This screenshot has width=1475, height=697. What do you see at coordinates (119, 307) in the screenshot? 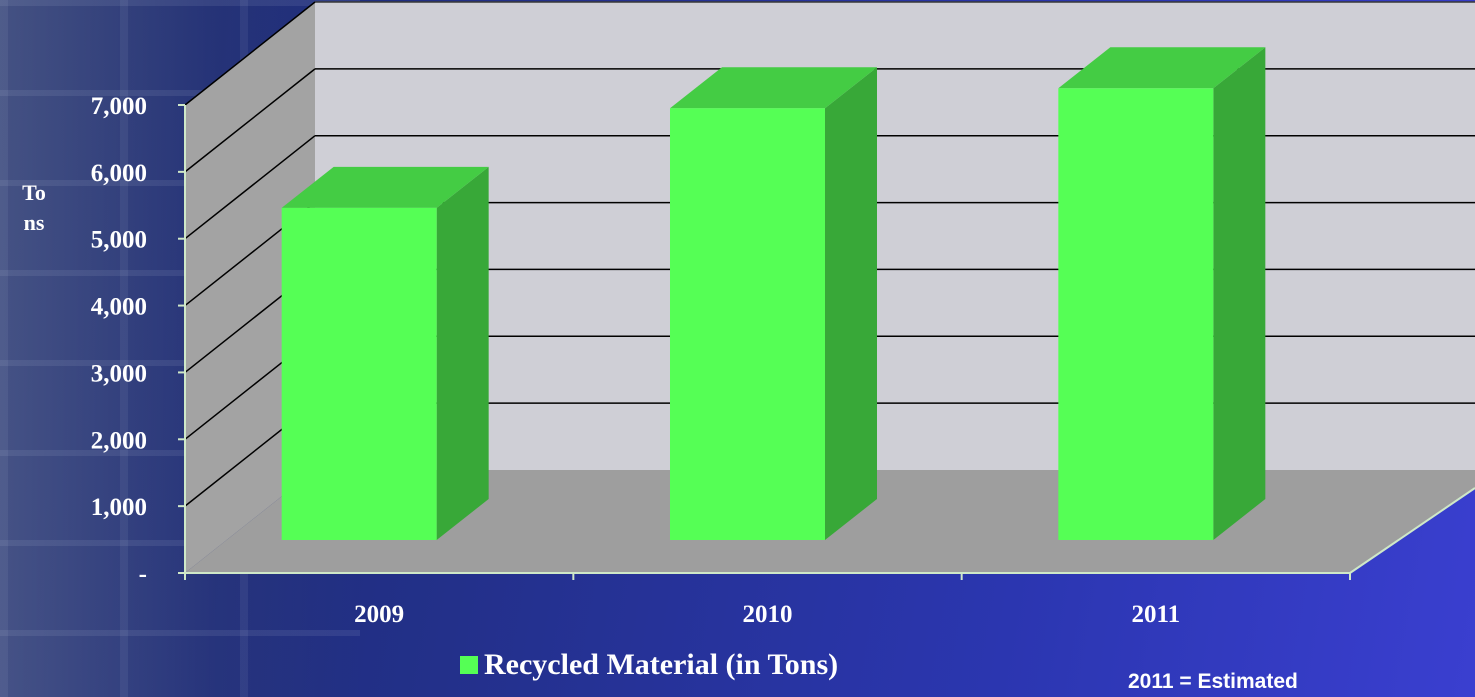
I see `y-tick-label: 4,000` at bounding box center [119, 307].